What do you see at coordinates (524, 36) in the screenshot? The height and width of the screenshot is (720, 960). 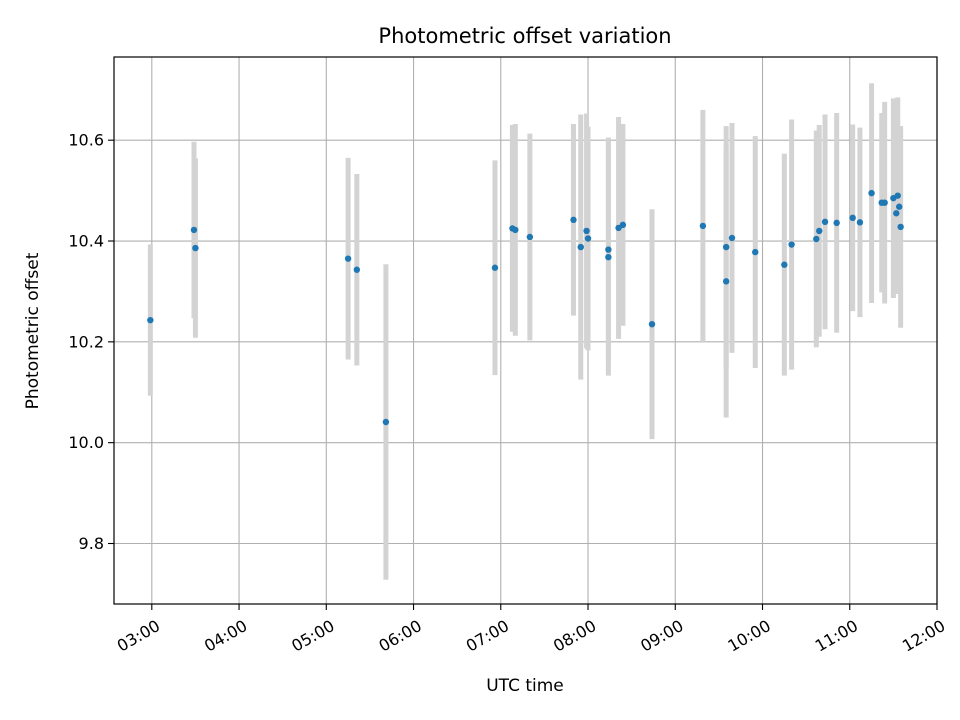 I see `chart-title: Photometric offset variation` at bounding box center [524, 36].